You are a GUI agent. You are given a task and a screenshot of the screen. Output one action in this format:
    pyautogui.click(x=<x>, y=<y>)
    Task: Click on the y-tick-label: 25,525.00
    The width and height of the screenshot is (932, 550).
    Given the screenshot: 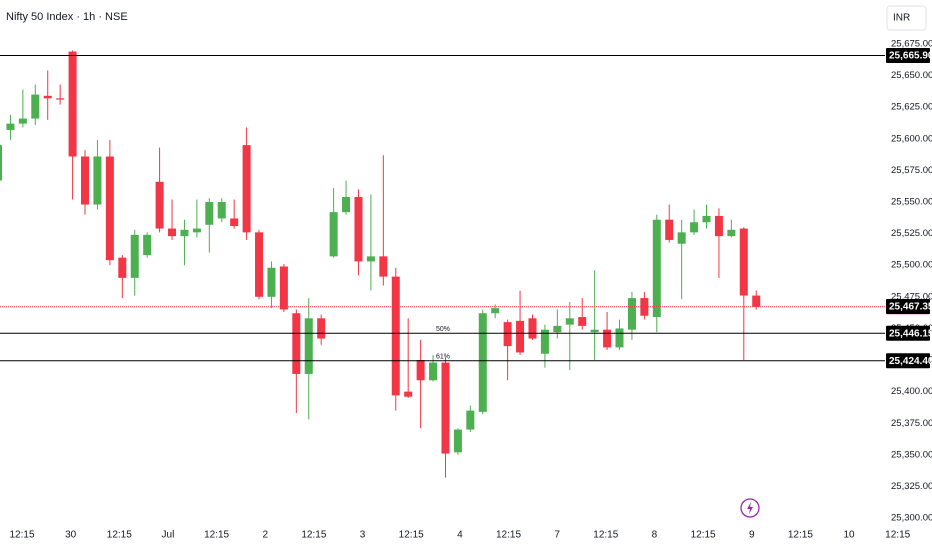 What is the action you would take?
    pyautogui.click(x=911, y=233)
    